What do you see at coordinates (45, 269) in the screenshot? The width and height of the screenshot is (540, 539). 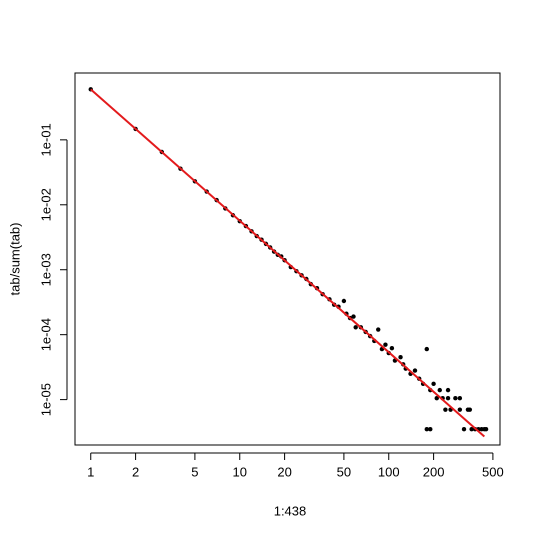 I see `y-tick-label: 1e-03` at bounding box center [45, 269].